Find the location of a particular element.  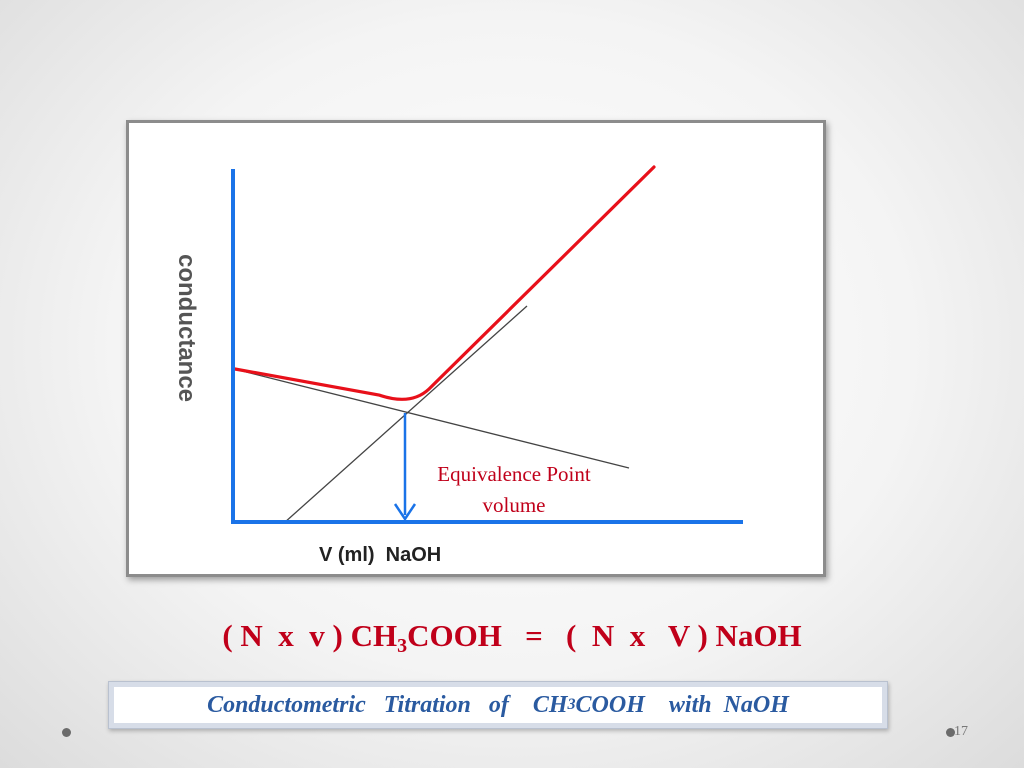

page-number: 17 is located at coordinates (961, 731).